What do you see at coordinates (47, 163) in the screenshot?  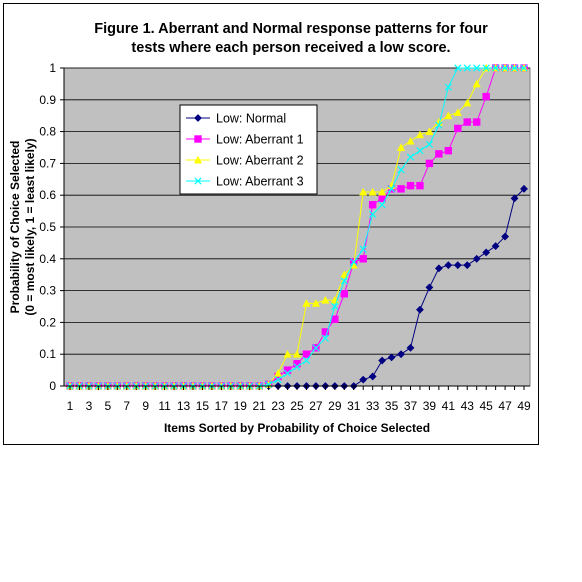 I see `y-tick-label-7: 0.7` at bounding box center [47, 163].